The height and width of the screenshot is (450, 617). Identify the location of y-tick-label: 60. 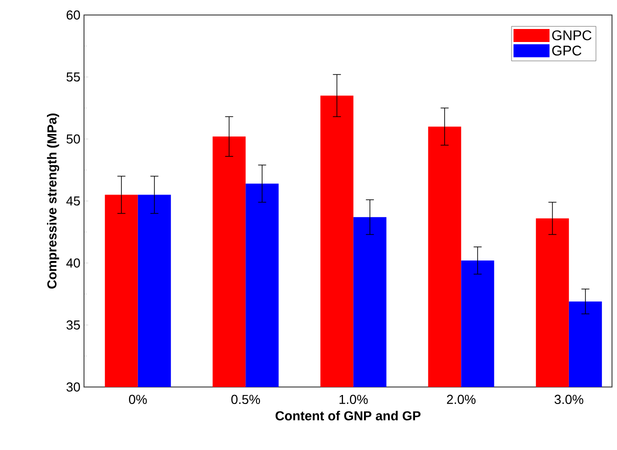
(73, 15).